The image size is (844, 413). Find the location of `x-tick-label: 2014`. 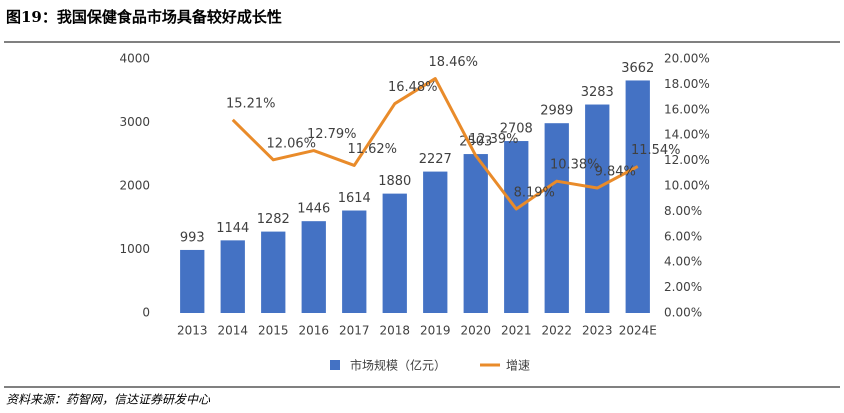

x-tick-label: 2014 is located at coordinates (232, 331).